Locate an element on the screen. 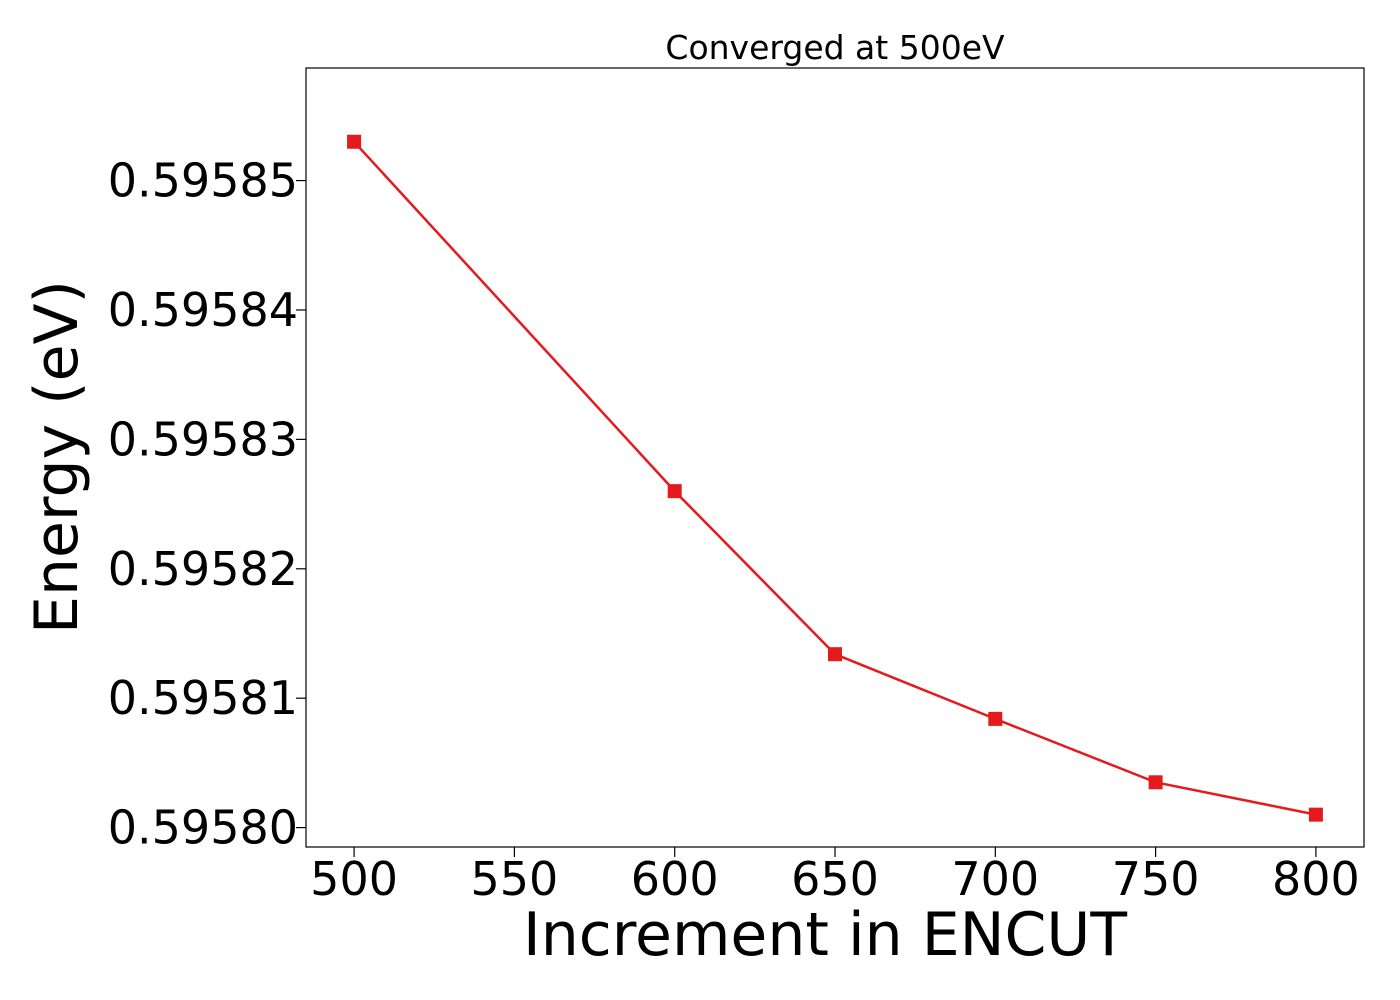 The image size is (1400, 1000). x-tick-label: 650 is located at coordinates (835, 879).